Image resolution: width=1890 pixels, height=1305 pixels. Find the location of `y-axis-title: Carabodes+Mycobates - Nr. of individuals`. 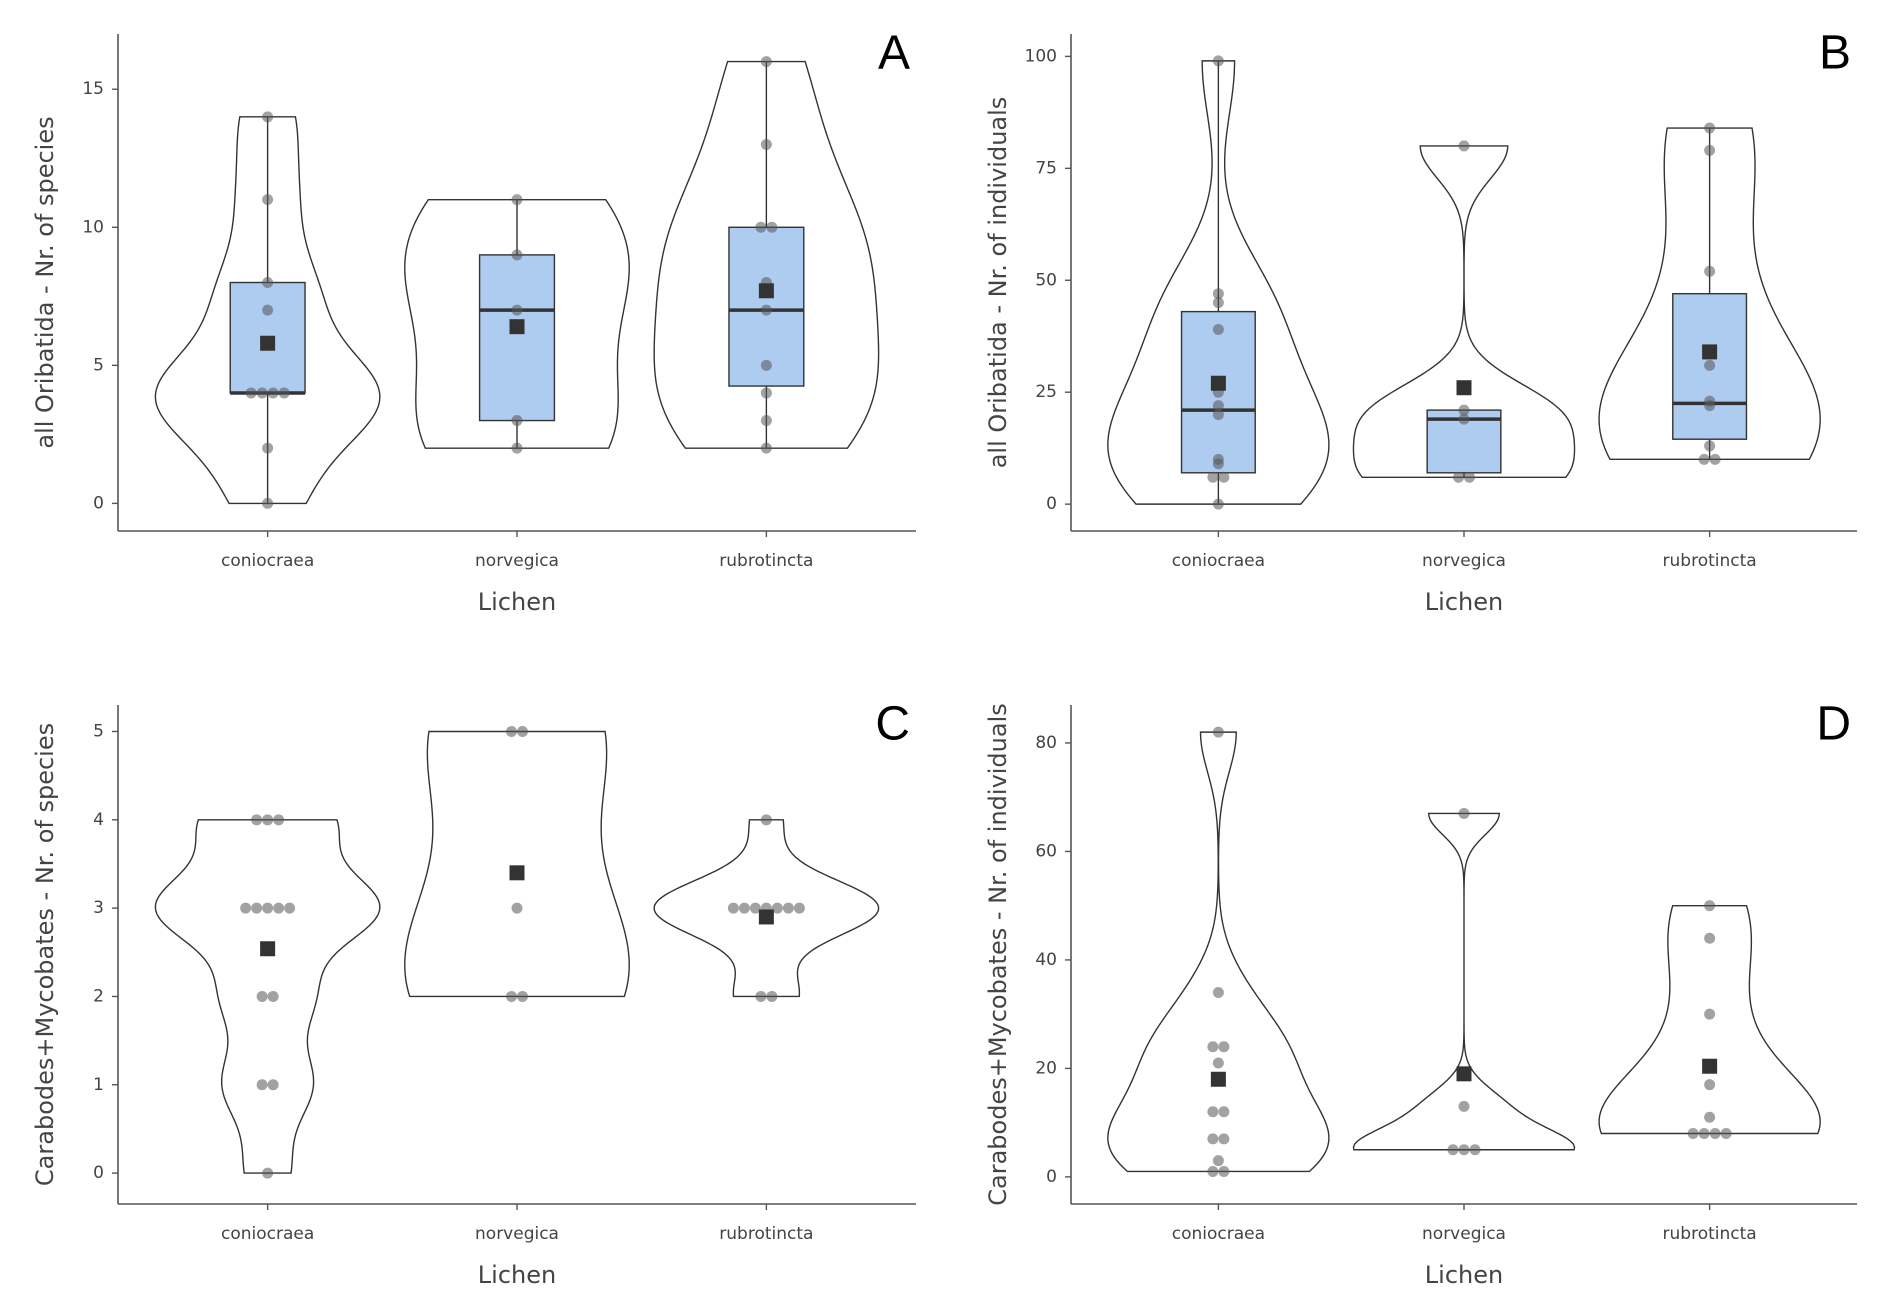

y-axis-title: Carabodes+Mycobates - Nr. of individuals is located at coordinates (998, 954).